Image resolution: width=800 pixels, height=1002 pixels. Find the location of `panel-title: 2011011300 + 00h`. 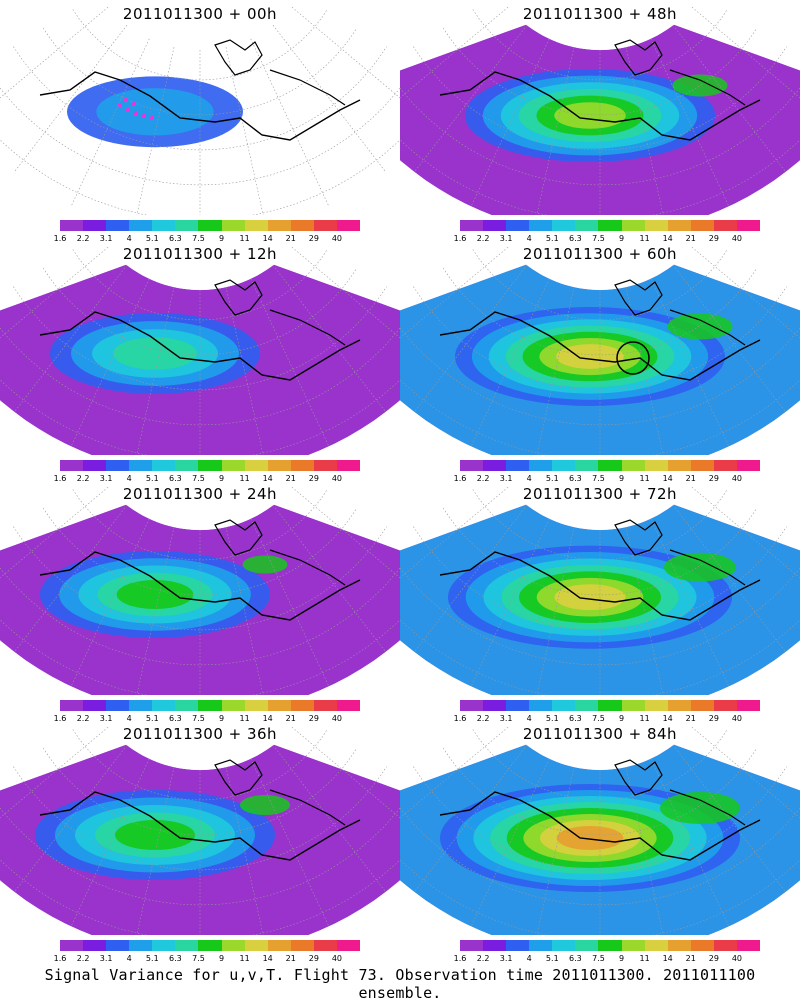

panel-title: 2011011300 + 00h is located at coordinates (200, 14).